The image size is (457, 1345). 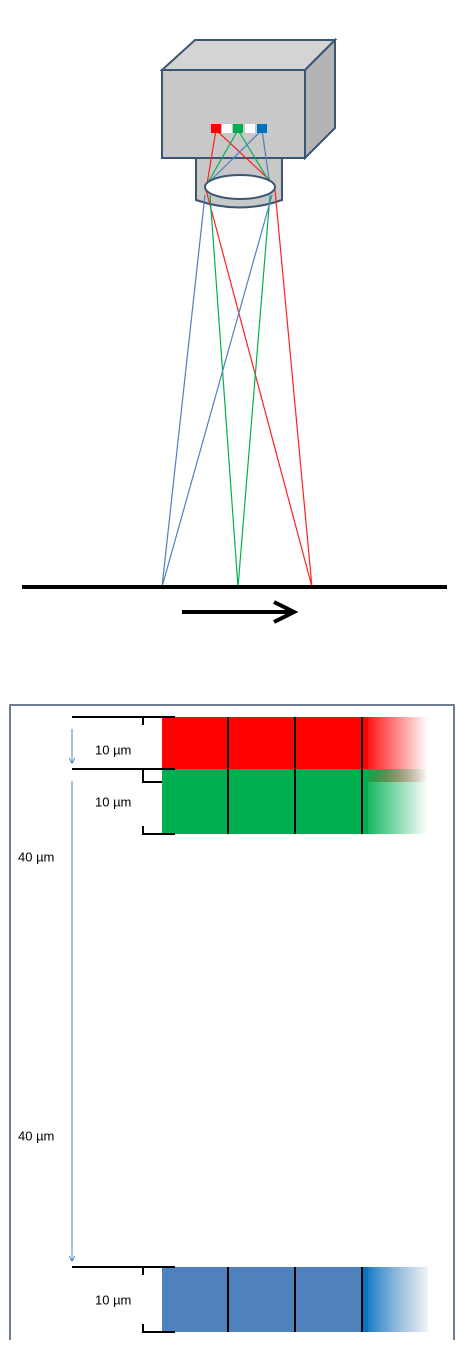 What do you see at coordinates (239, 128) in the screenshot?
I see `sensors` at bounding box center [239, 128].